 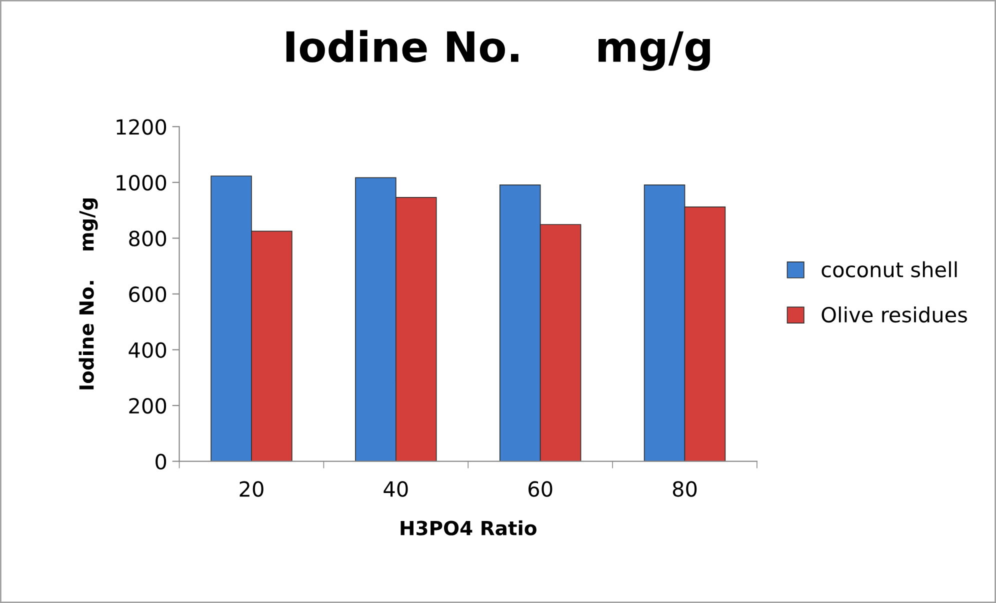 I want to click on x-tick-label: 80, so click(x=684, y=489).